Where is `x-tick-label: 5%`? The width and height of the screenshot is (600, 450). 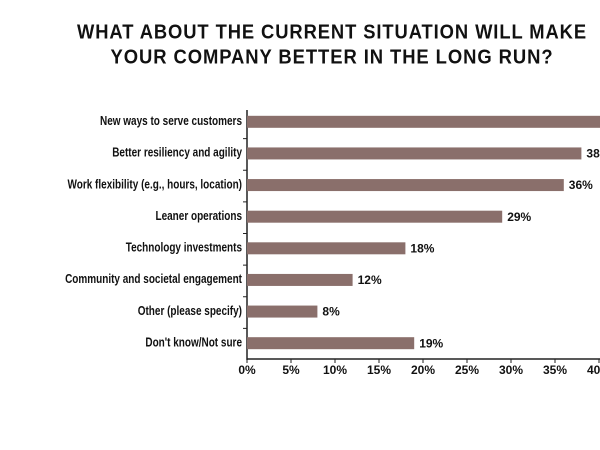 x-tick-label: 5% is located at coordinates (291, 370).